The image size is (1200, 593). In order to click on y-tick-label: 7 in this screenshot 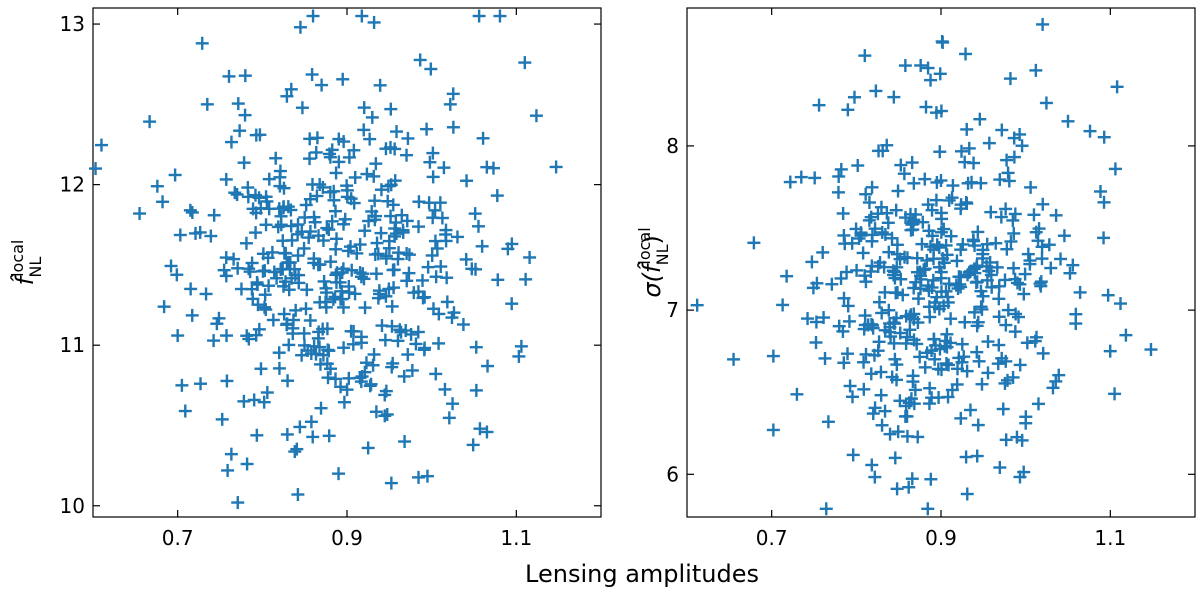, I will do `click(672, 310)`.